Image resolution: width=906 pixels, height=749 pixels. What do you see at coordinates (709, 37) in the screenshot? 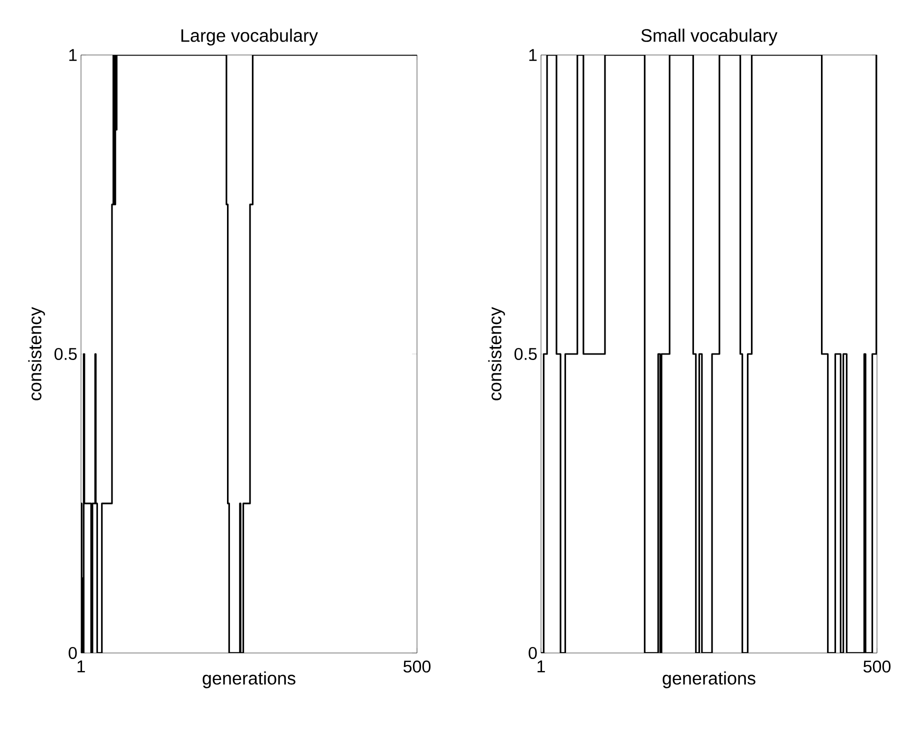
I see `chart-title: Small vocabulary` at bounding box center [709, 37].